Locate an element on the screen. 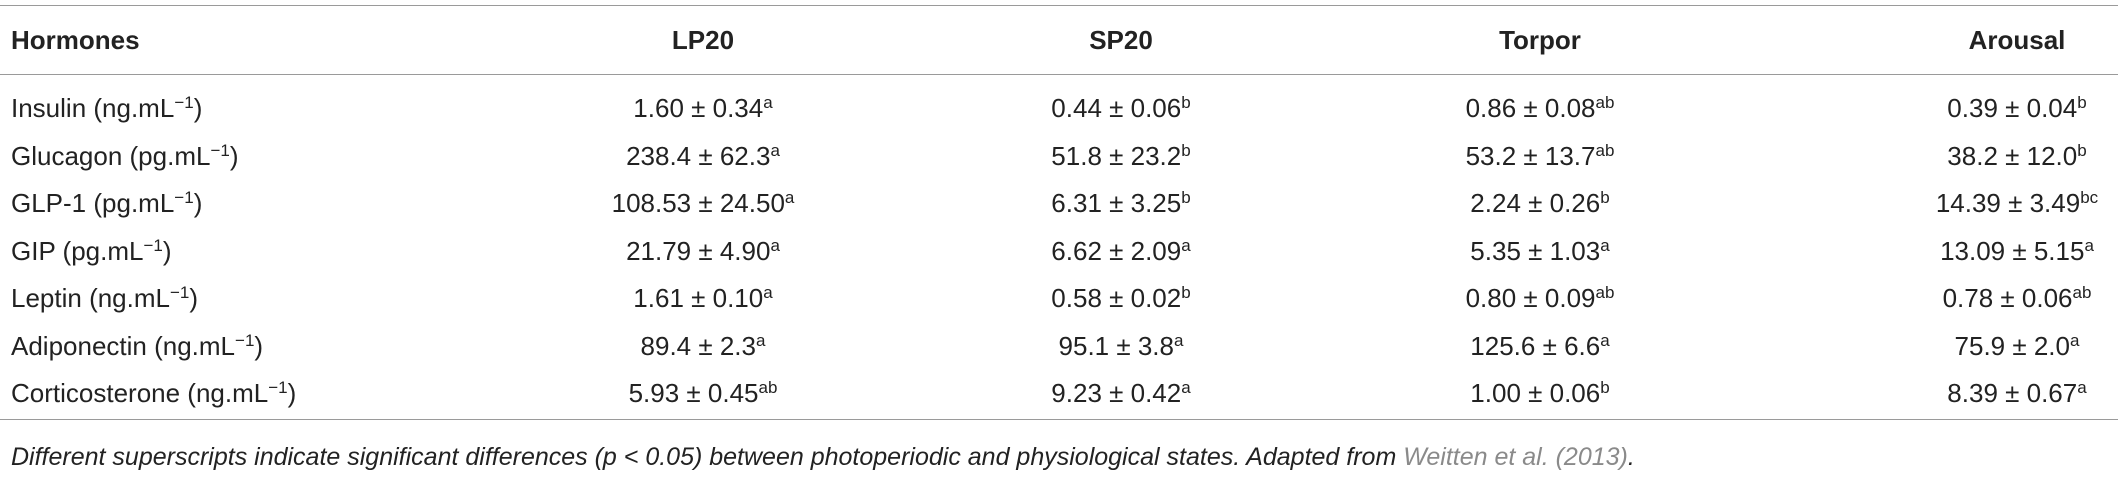 The width and height of the screenshot is (2118, 480). value-cell: 5.35 ± 1.03a is located at coordinates (1539, 251).